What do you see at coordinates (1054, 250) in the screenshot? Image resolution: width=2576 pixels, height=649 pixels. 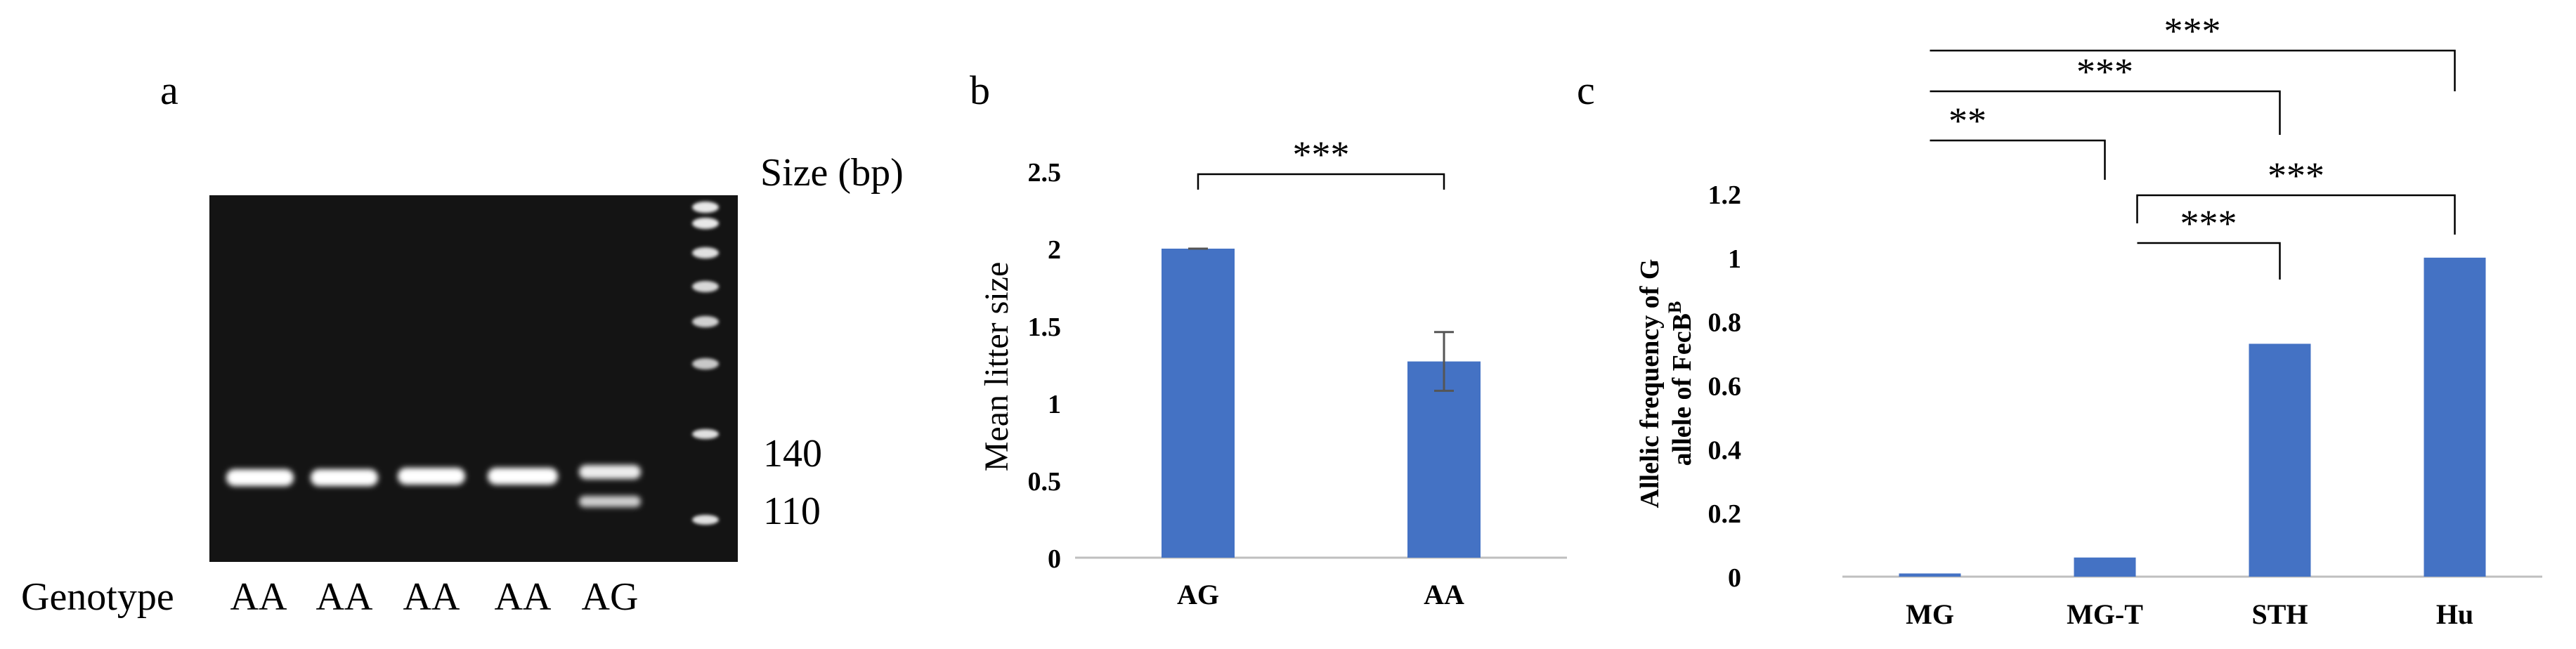 I see `y-tick-label: 2` at bounding box center [1054, 250].